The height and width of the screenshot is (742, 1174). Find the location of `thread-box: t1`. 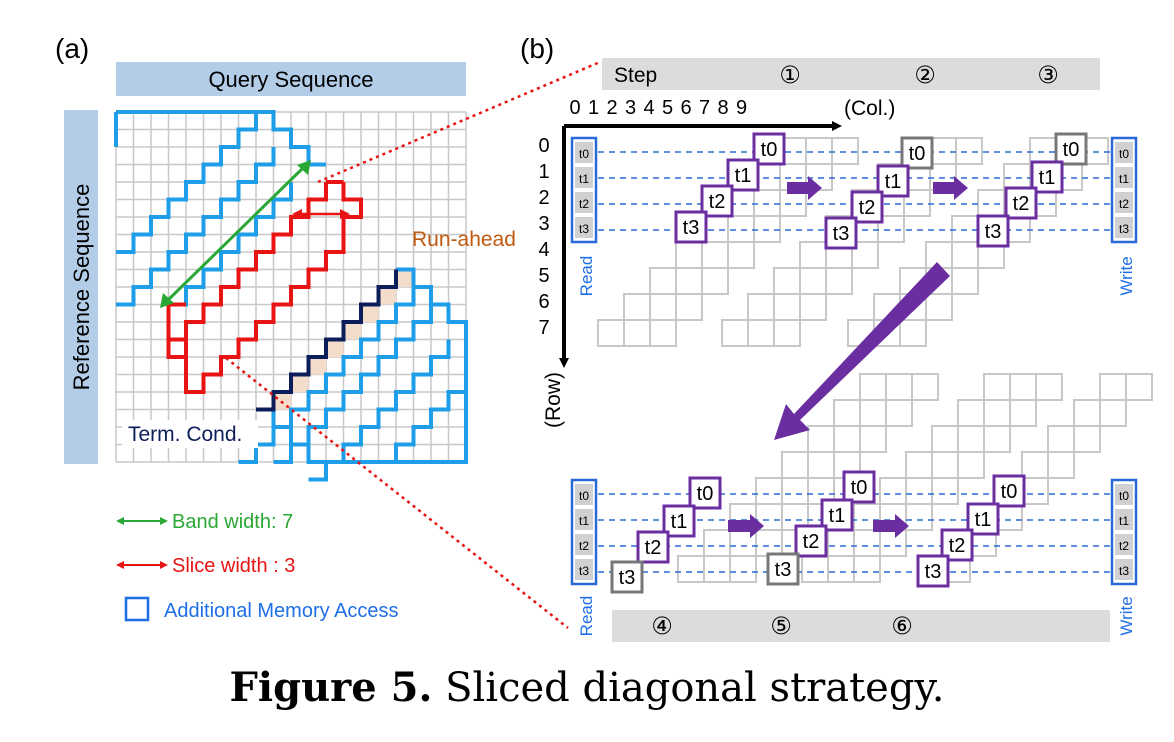

thread-box: t1 is located at coordinates (837, 515).